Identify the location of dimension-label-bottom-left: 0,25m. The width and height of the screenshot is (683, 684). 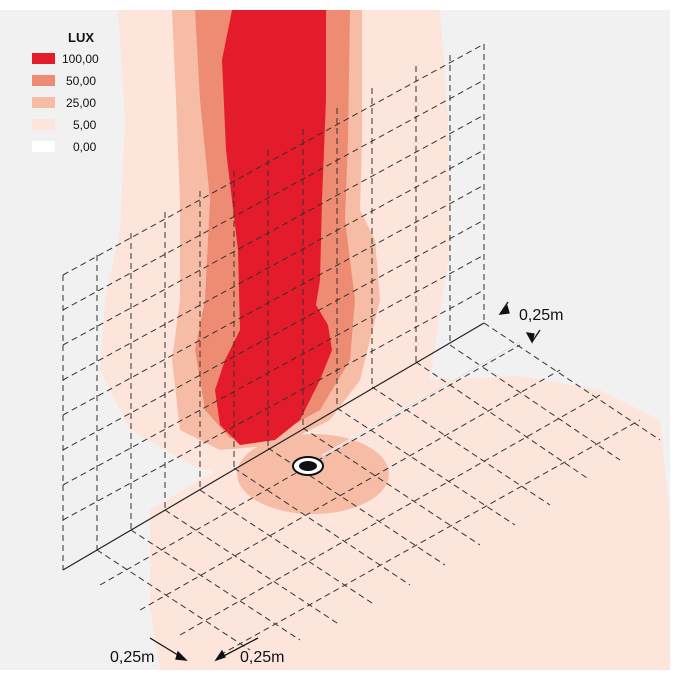
(132, 657).